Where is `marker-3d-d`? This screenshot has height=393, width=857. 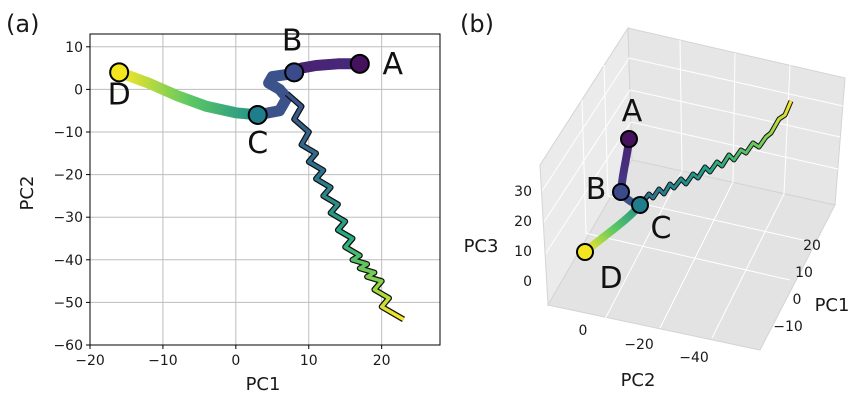
marker-3d-d is located at coordinates (585, 252).